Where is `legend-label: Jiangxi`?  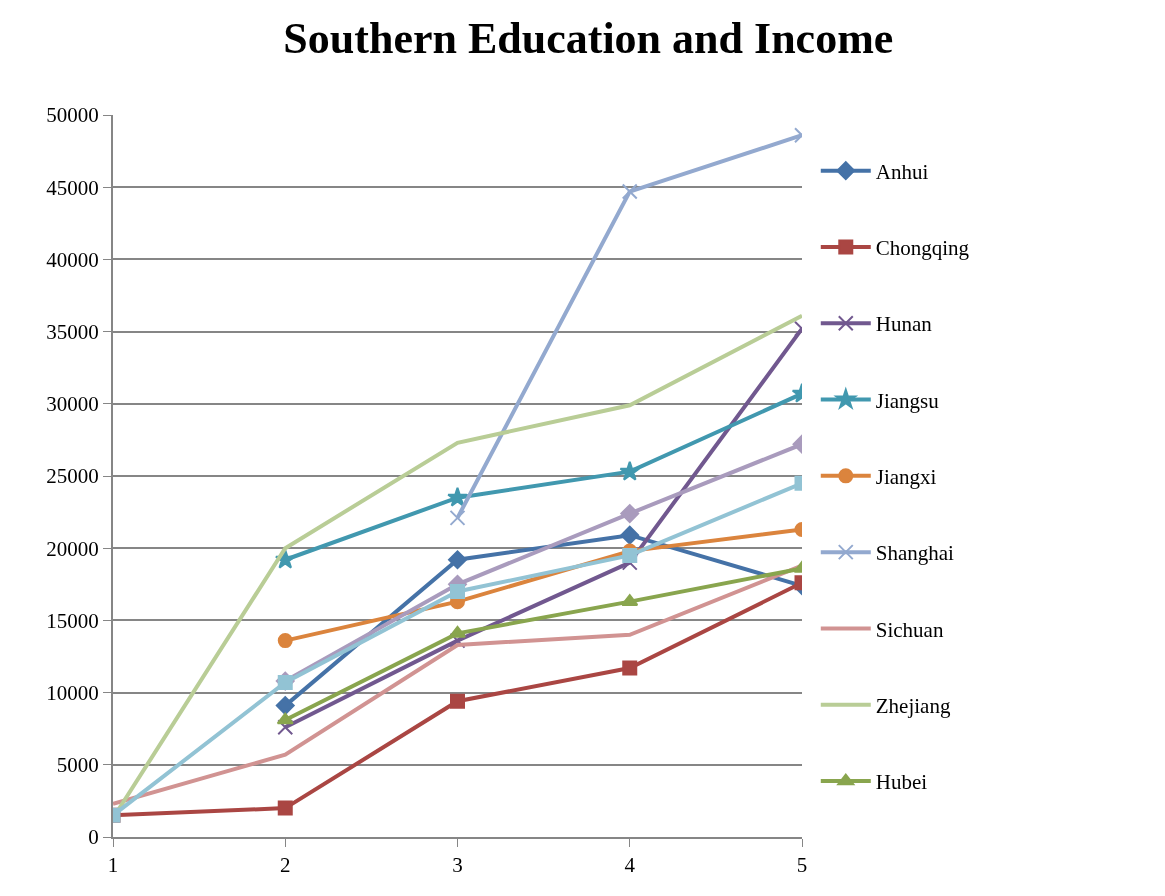
legend-label: Jiangxi is located at coordinates (906, 477).